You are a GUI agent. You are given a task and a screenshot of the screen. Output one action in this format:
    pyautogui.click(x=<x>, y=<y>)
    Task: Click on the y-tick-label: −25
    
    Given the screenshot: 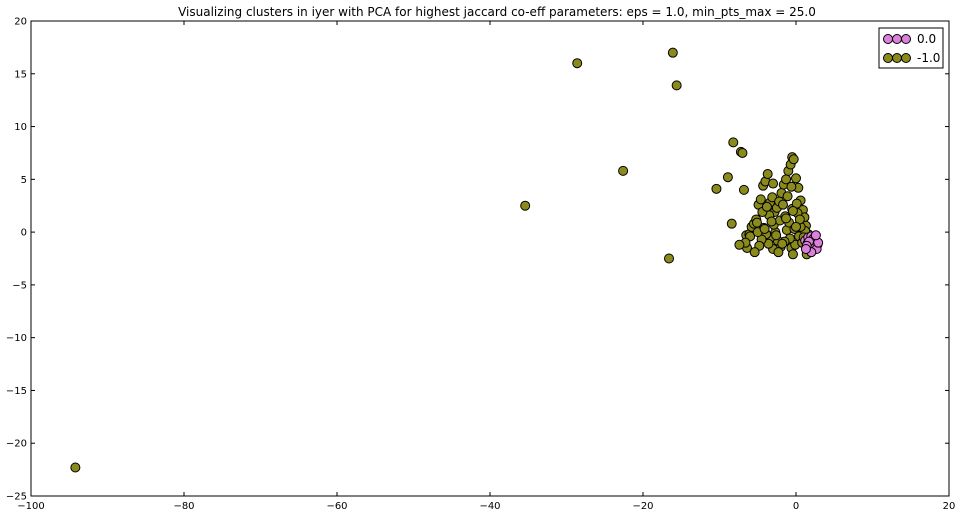 What is the action you would take?
    pyautogui.click(x=16, y=497)
    